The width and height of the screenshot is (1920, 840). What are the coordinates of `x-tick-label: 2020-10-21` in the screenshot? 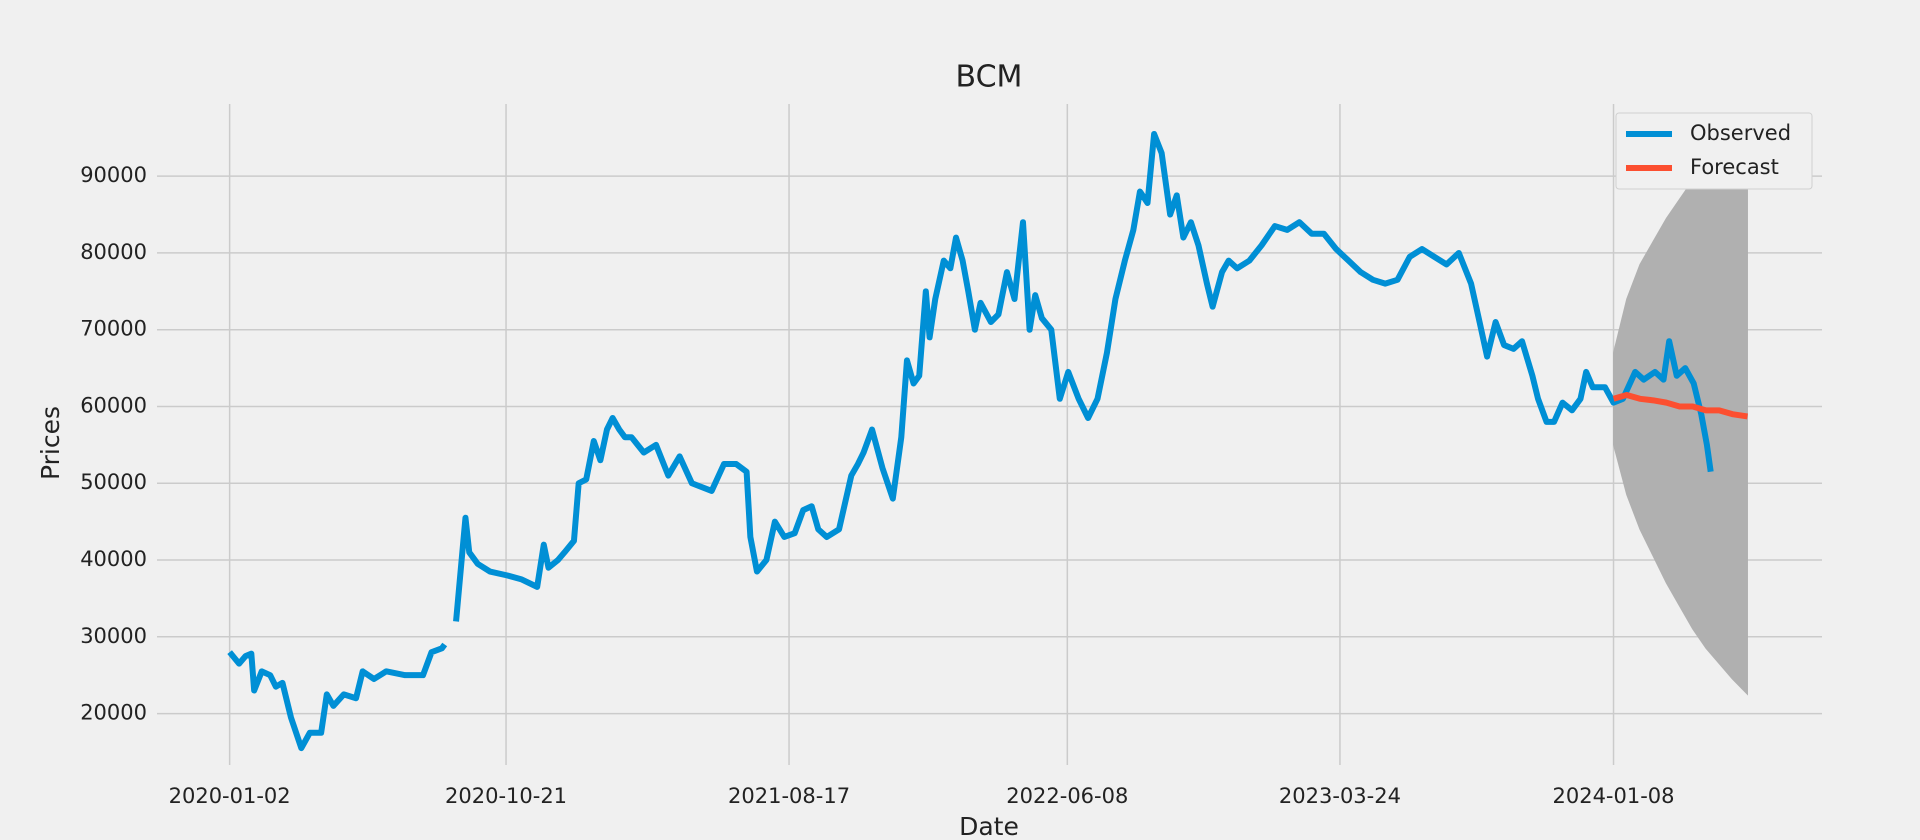 It's located at (506, 796).